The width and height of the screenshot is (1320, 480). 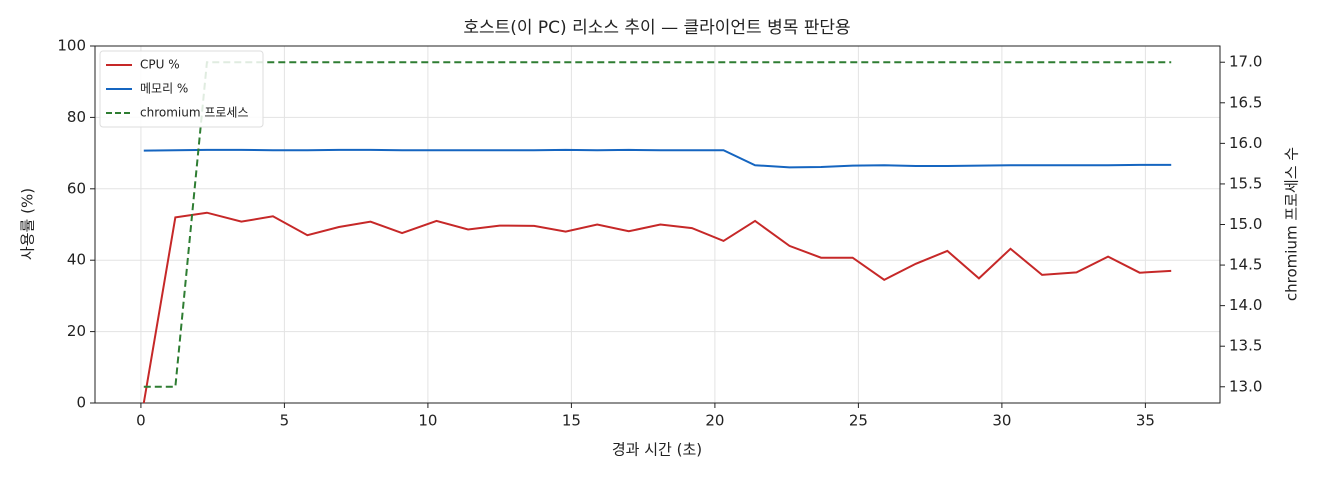 What do you see at coordinates (1245, 265) in the screenshot?
I see `y2-tick-label: 14.5` at bounding box center [1245, 265].